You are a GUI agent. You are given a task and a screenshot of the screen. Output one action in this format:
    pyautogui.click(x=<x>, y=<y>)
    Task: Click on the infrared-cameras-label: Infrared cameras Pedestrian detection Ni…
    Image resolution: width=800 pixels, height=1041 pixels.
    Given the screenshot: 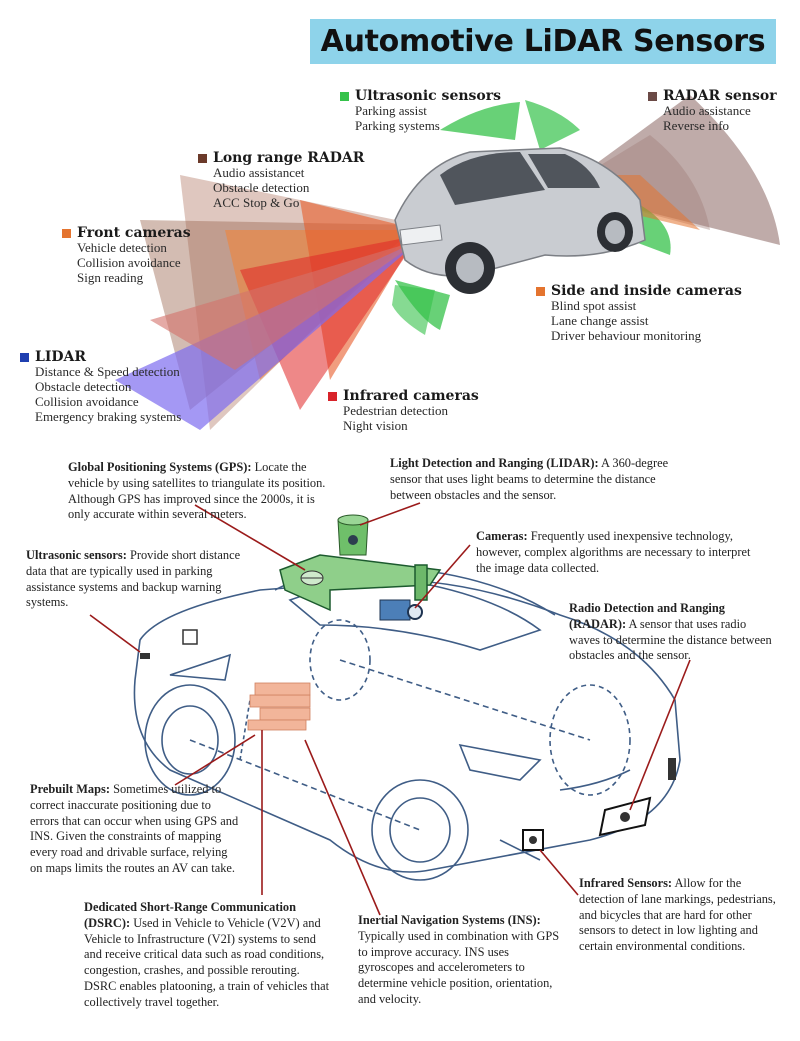 What is the action you would take?
    pyautogui.click(x=403, y=411)
    